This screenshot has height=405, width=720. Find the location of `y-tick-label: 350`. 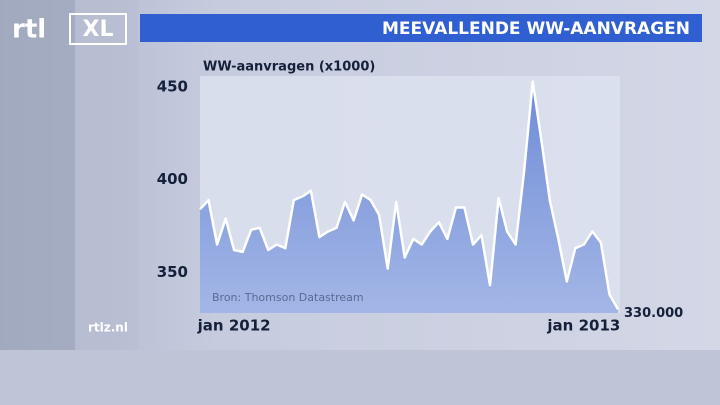

y-tick-label: 350 is located at coordinates (172, 272).